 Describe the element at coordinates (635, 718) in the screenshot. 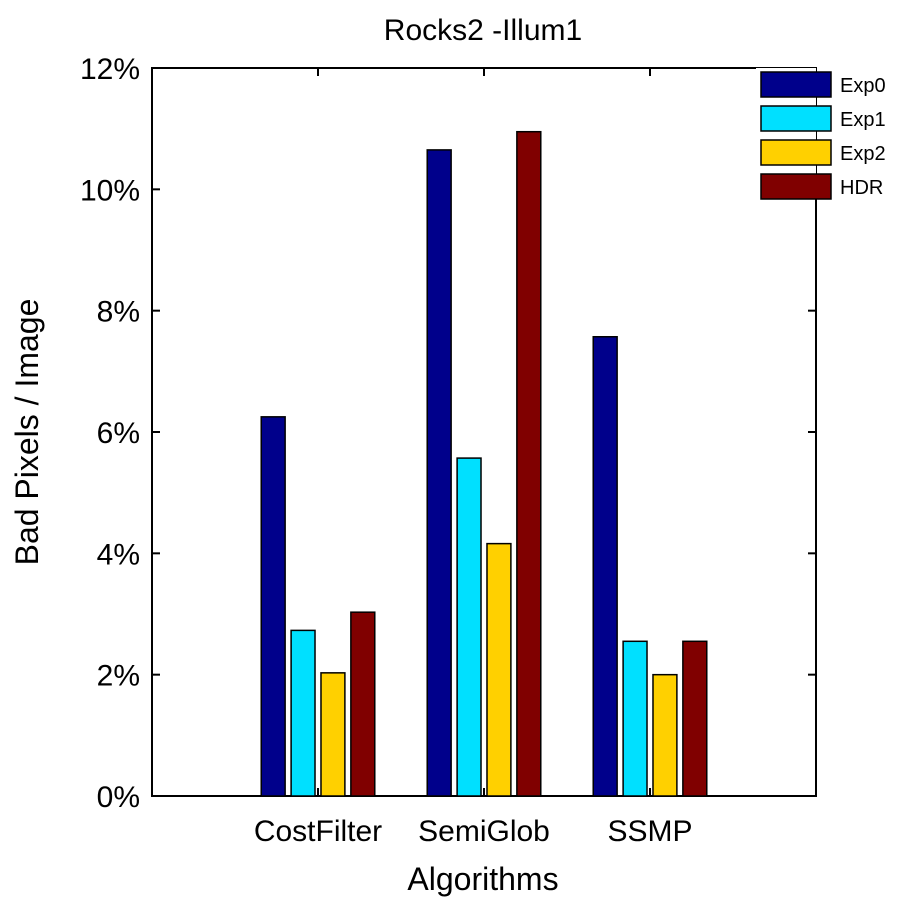

I see `bar-exp1-ssmp` at that location.